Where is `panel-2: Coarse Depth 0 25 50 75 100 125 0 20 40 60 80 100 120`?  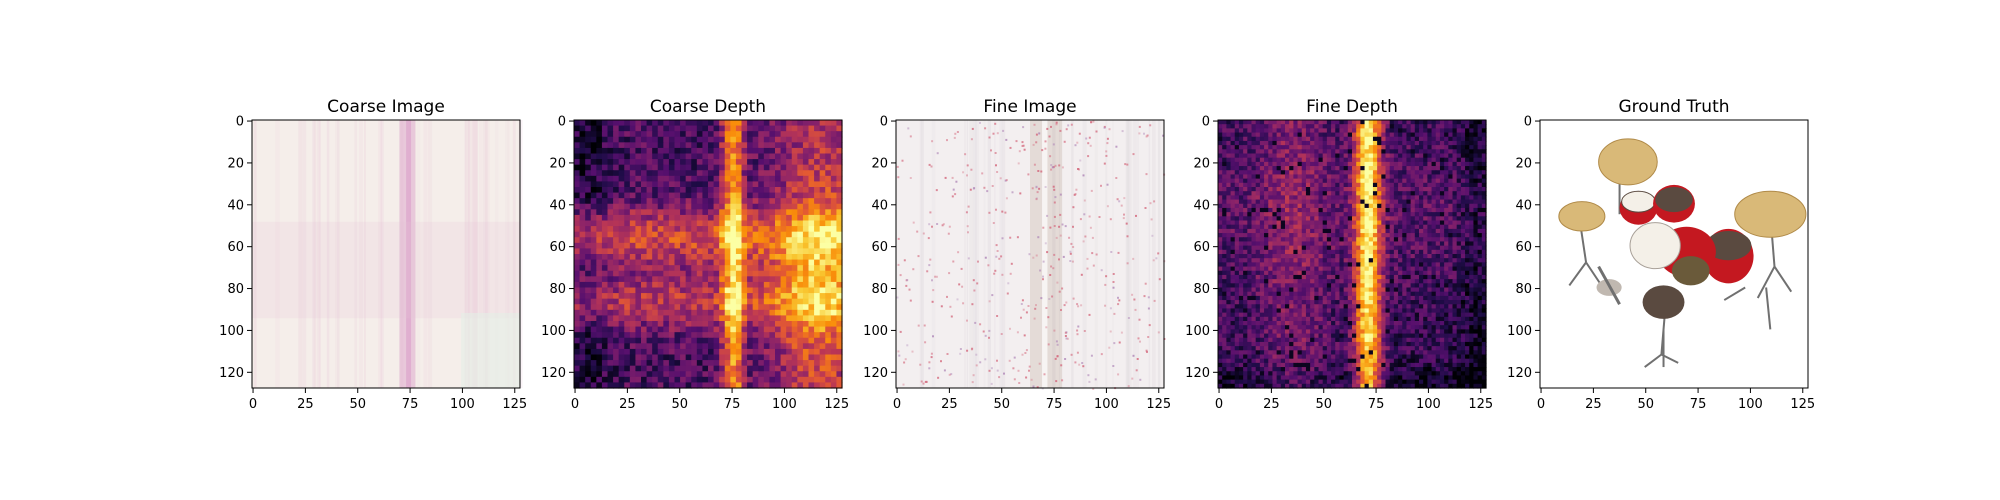
panel-2: Coarse Depth 0 25 50 75 100 125 0 20 40 60 80 100 120 is located at coordinates (695, 254).